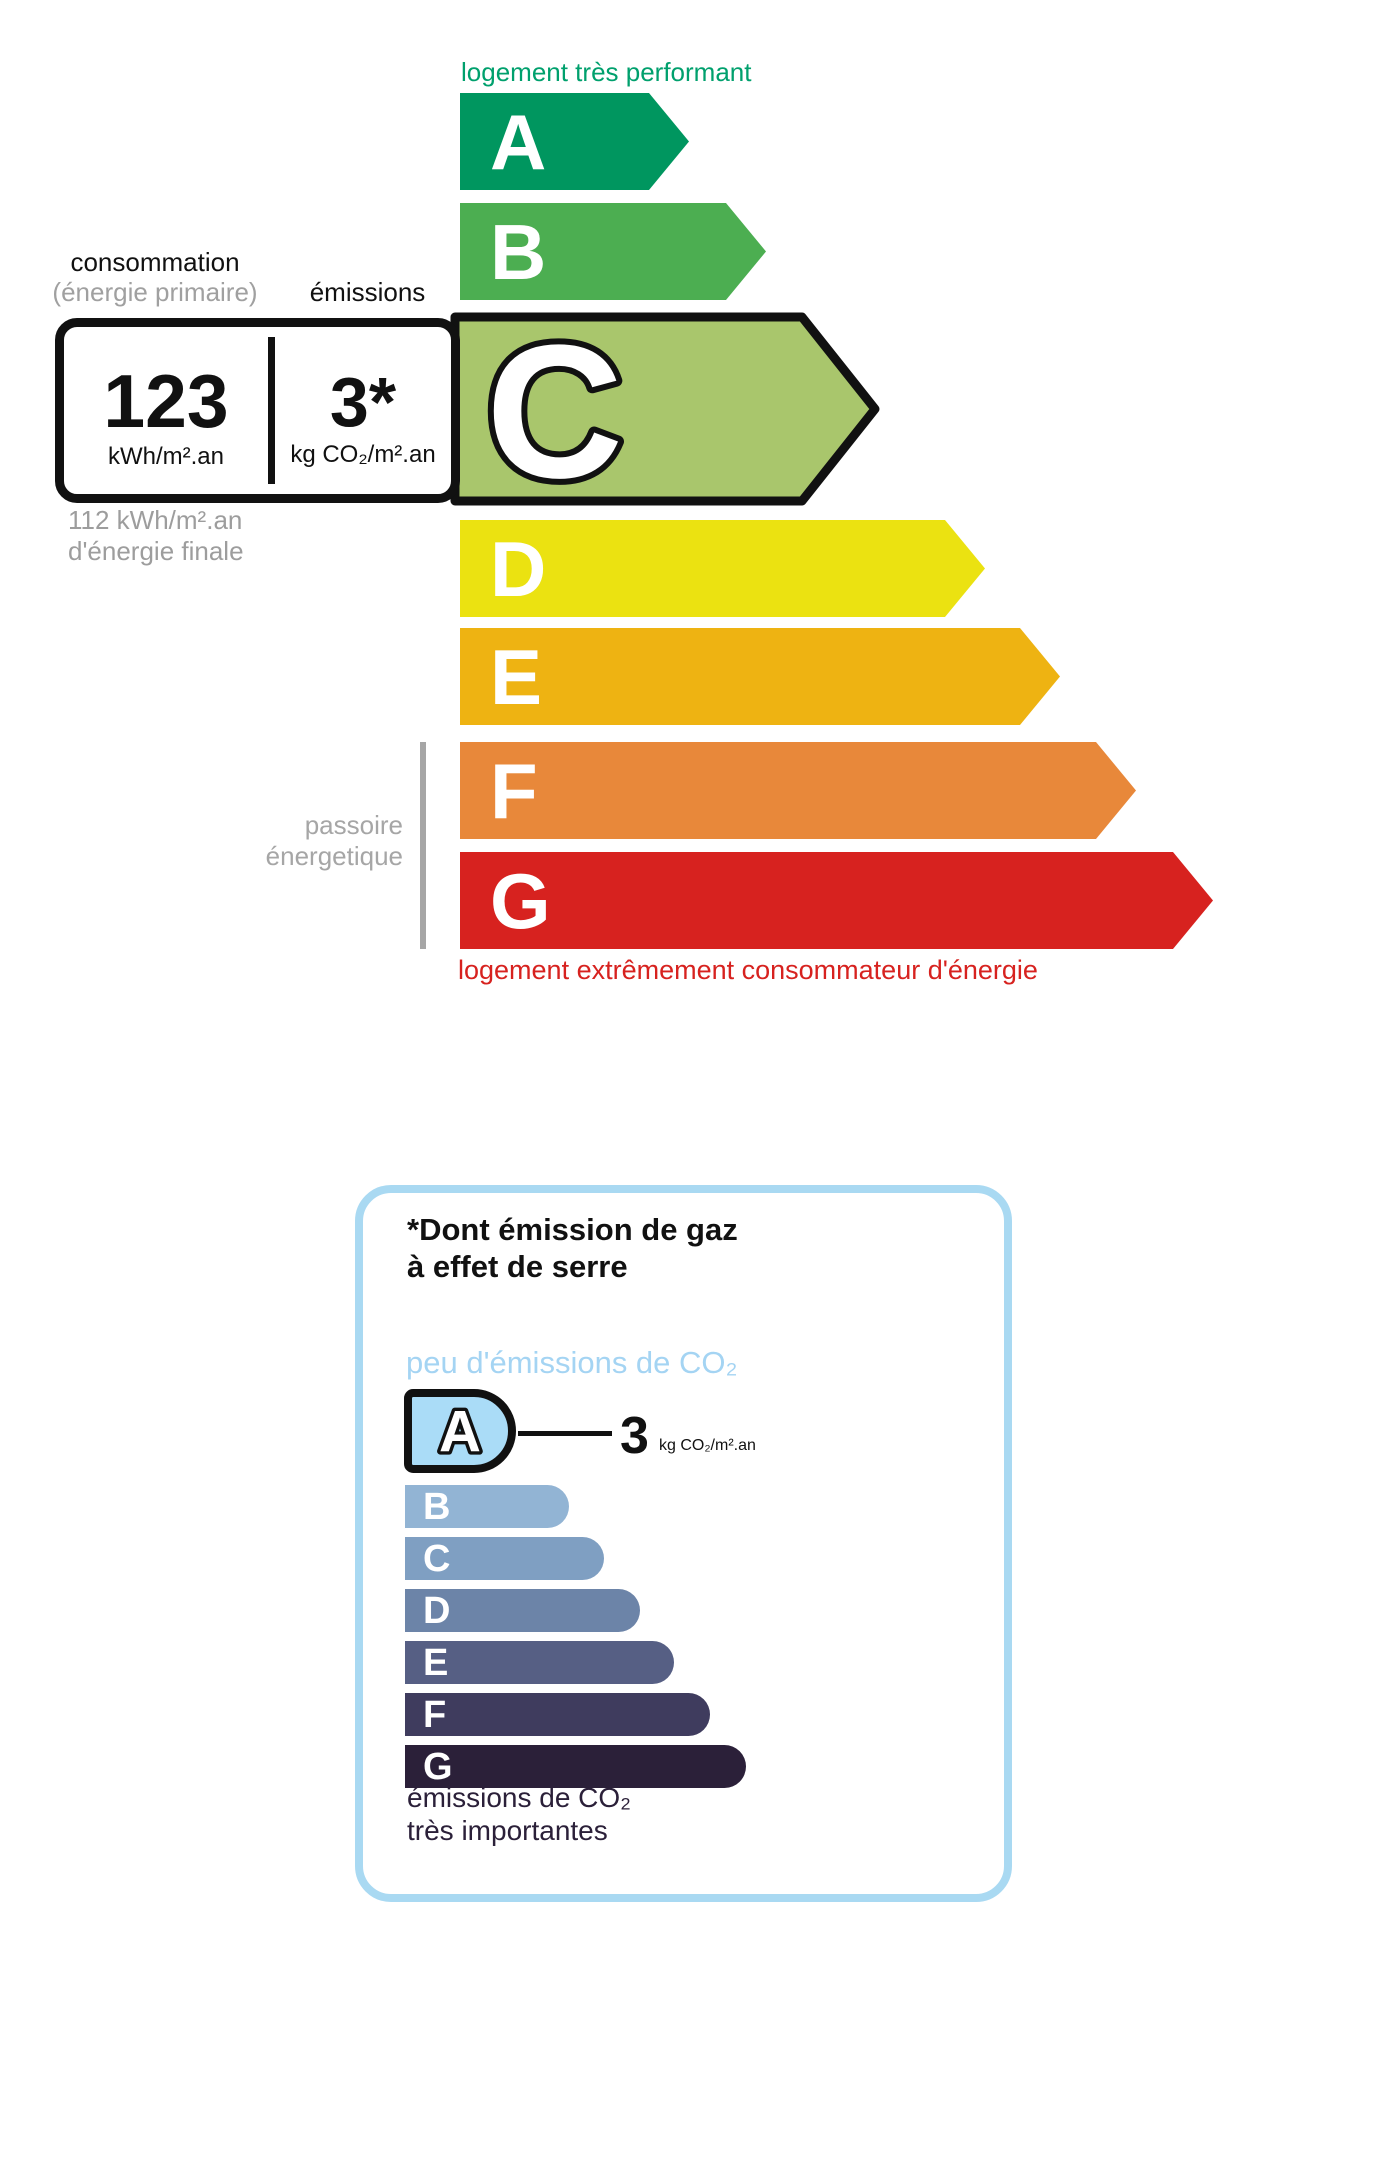  What do you see at coordinates (166, 401) in the screenshot?
I see `primary-energy-value: 123` at bounding box center [166, 401].